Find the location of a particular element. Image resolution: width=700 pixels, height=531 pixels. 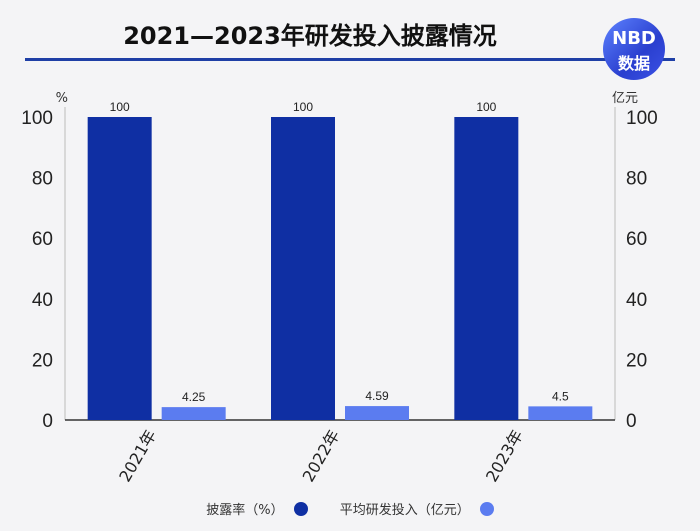

data-label-investment: 4.59 is located at coordinates (377, 396).